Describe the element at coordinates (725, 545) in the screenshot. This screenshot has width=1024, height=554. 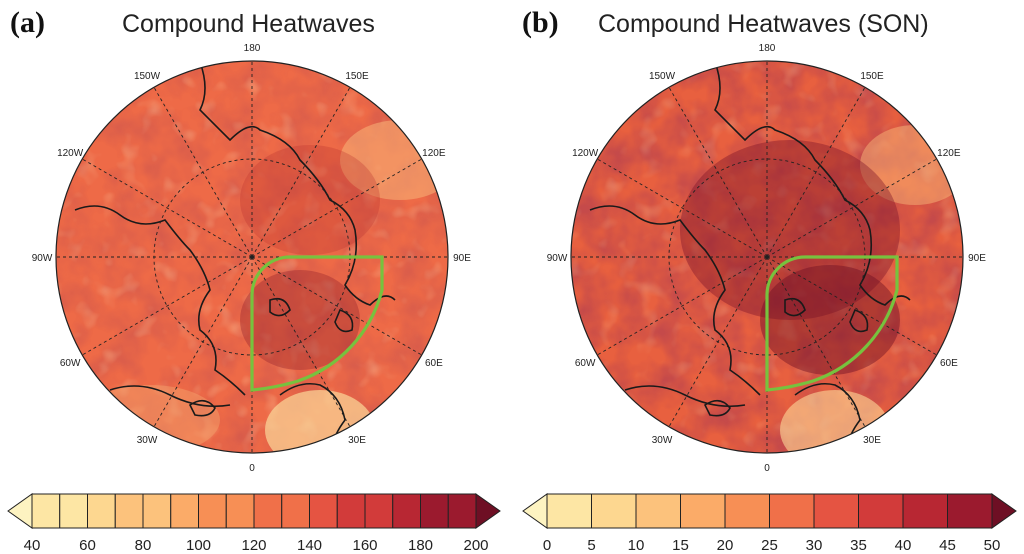
I see `colorbar-tick-label: 20` at that location.